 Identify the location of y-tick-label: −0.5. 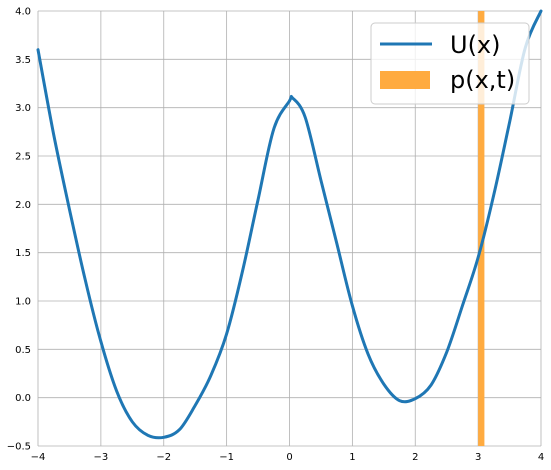
(19, 447).